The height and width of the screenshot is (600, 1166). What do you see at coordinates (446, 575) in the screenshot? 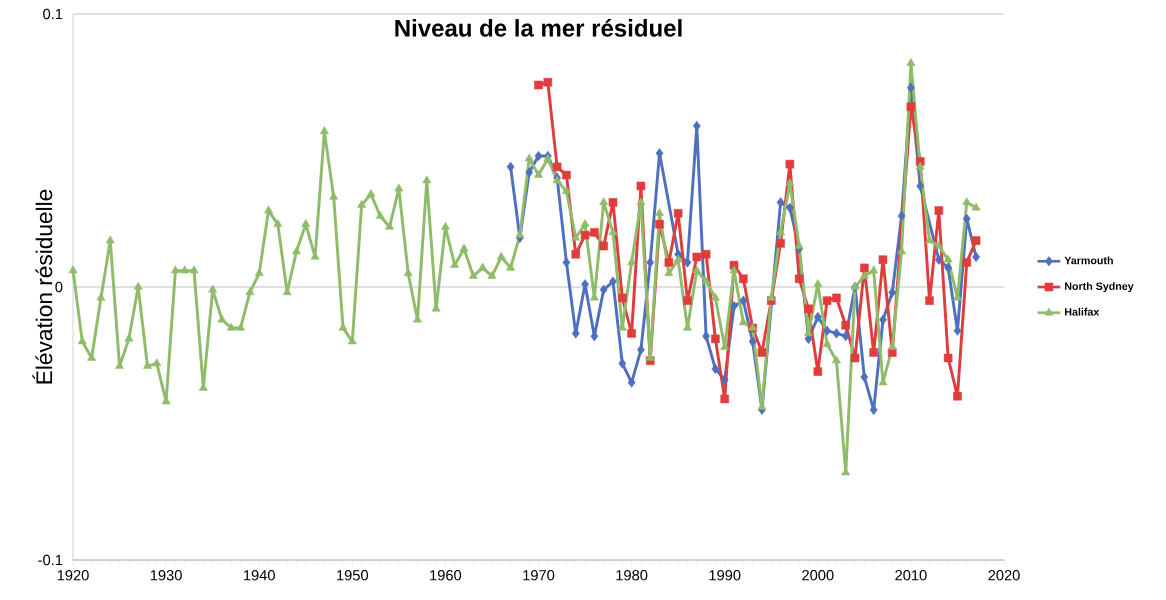
I see `x-tick-label: 1960` at bounding box center [446, 575].